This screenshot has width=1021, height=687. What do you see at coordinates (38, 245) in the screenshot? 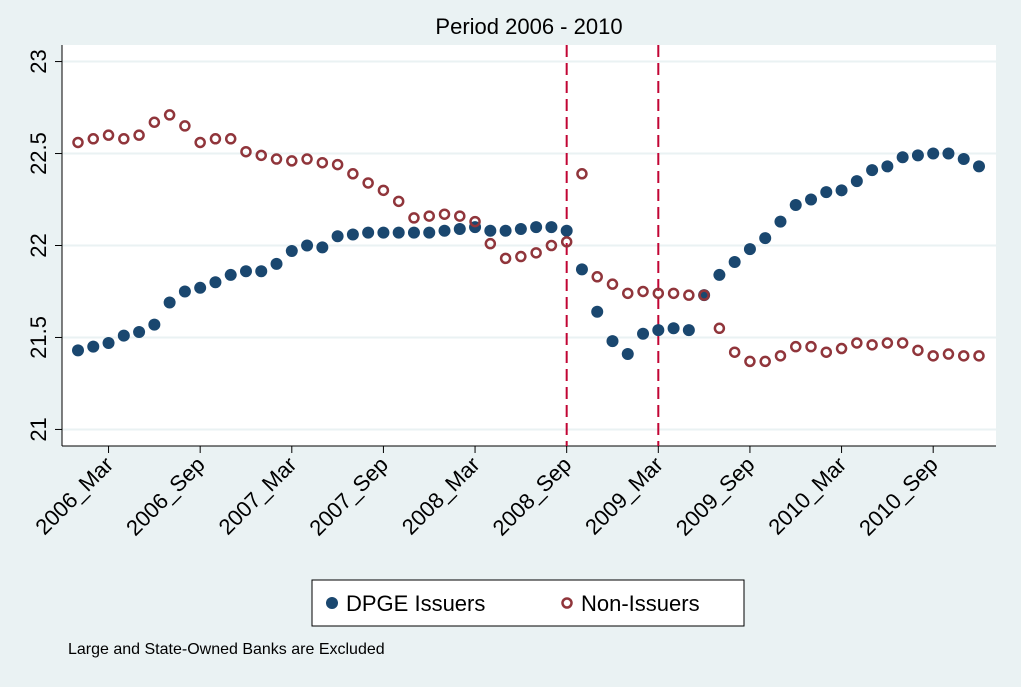
I see `y-tick-label: 22` at bounding box center [38, 245].